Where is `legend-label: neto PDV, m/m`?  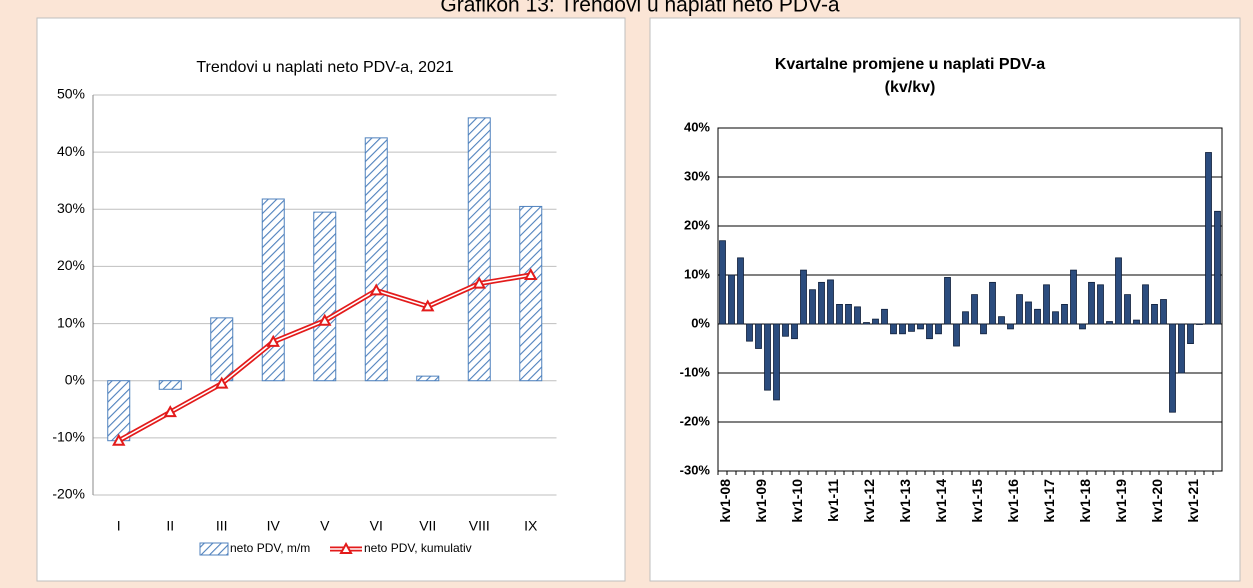 legend-label: neto PDV, m/m is located at coordinates (270, 548).